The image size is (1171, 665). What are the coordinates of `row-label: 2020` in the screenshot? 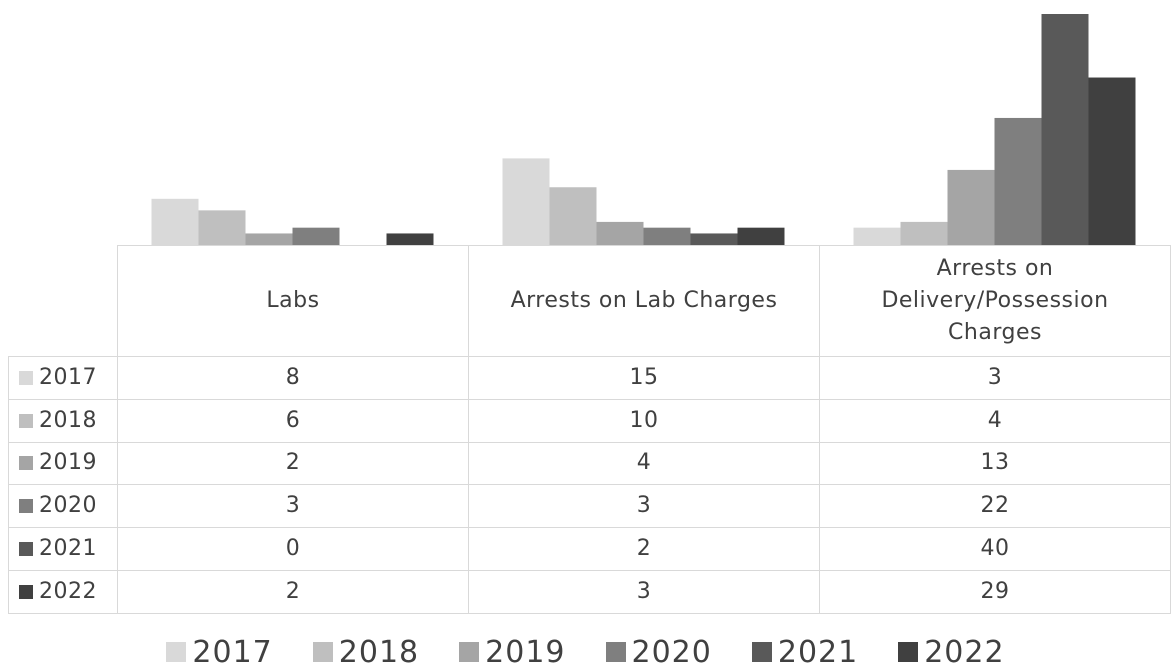 It's located at (68, 506).